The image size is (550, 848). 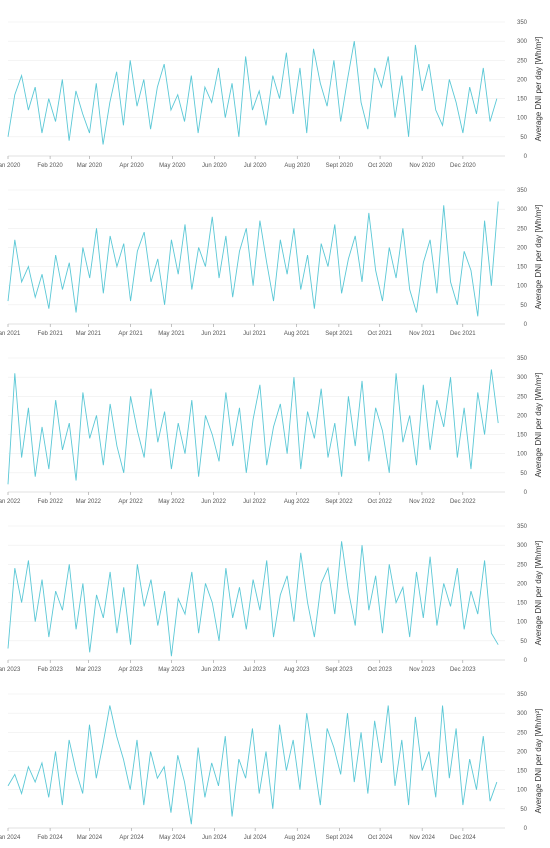 What do you see at coordinates (380, 670) in the screenshot?
I see `x-tick-label: Oct 2023` at bounding box center [380, 670].